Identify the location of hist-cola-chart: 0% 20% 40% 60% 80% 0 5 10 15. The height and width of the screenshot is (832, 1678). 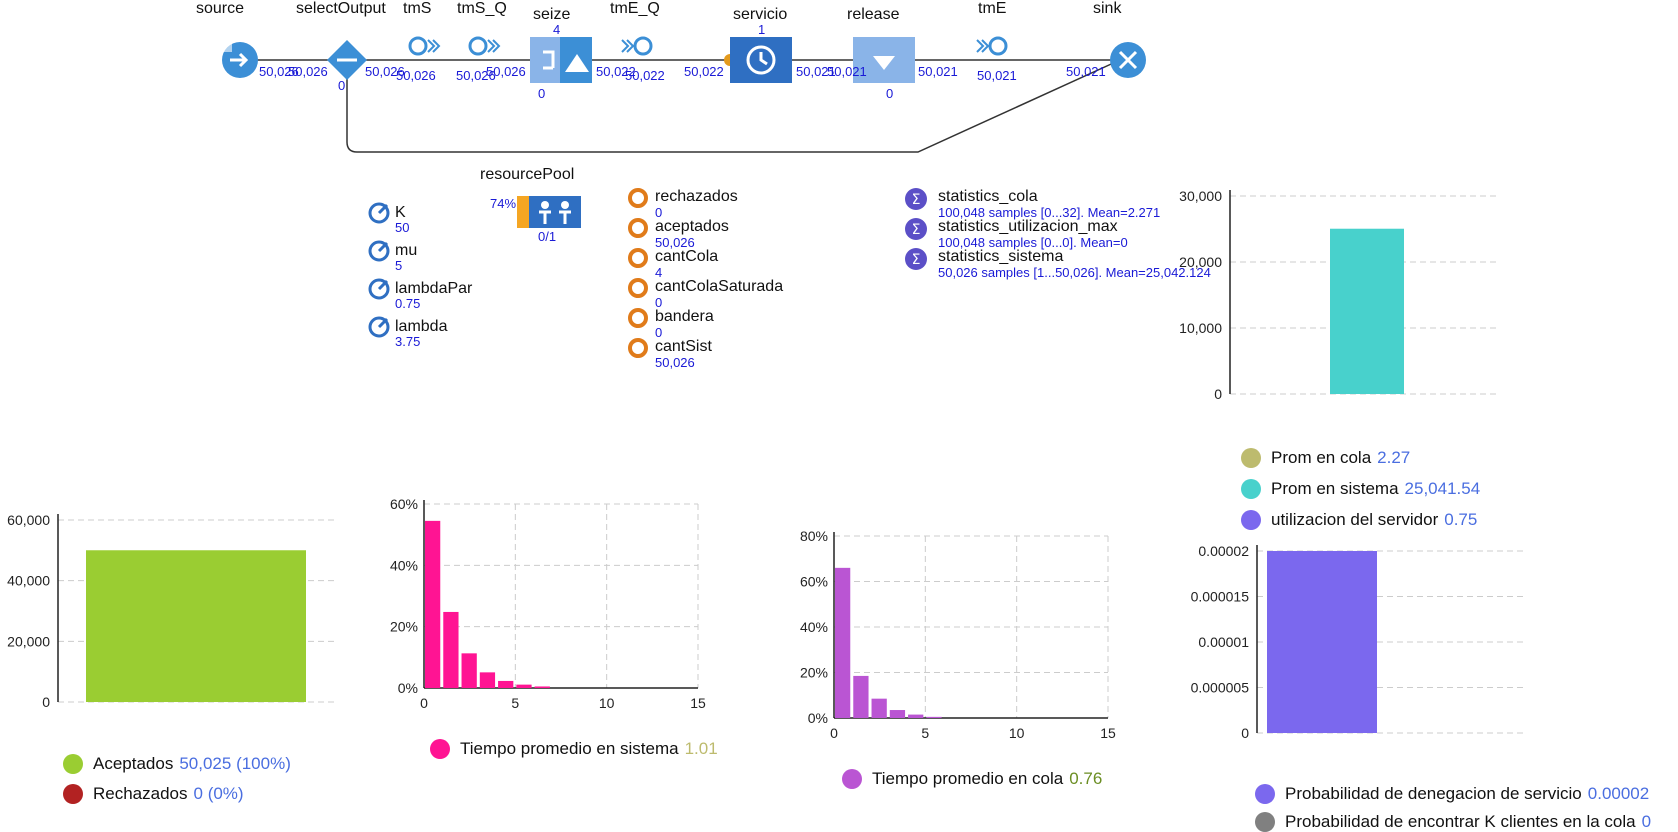
(958, 634).